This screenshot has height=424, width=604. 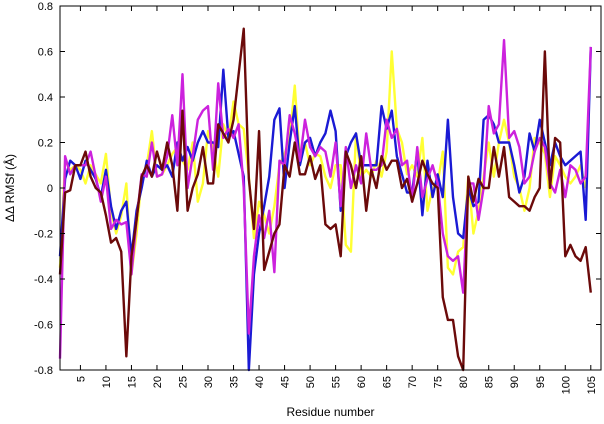 What do you see at coordinates (183, 382) in the screenshot?
I see `x-tick-label: 25` at bounding box center [183, 382].